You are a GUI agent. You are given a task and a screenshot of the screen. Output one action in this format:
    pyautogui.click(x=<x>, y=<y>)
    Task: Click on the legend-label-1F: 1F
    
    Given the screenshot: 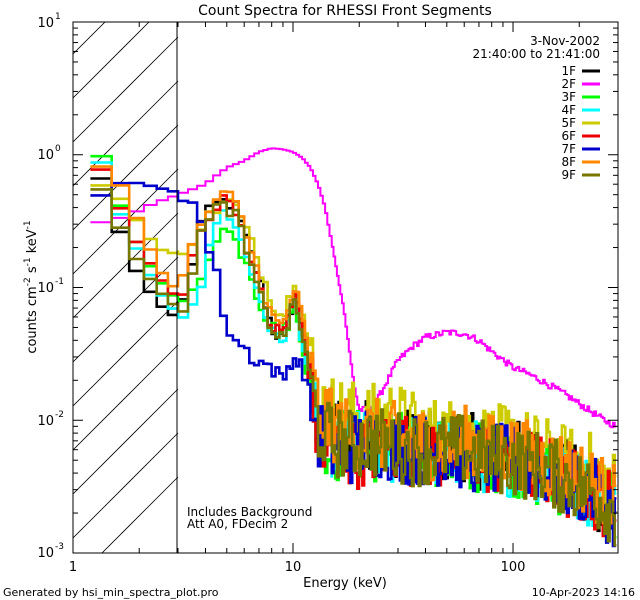 What is the action you would take?
    pyautogui.click(x=568, y=71)
    